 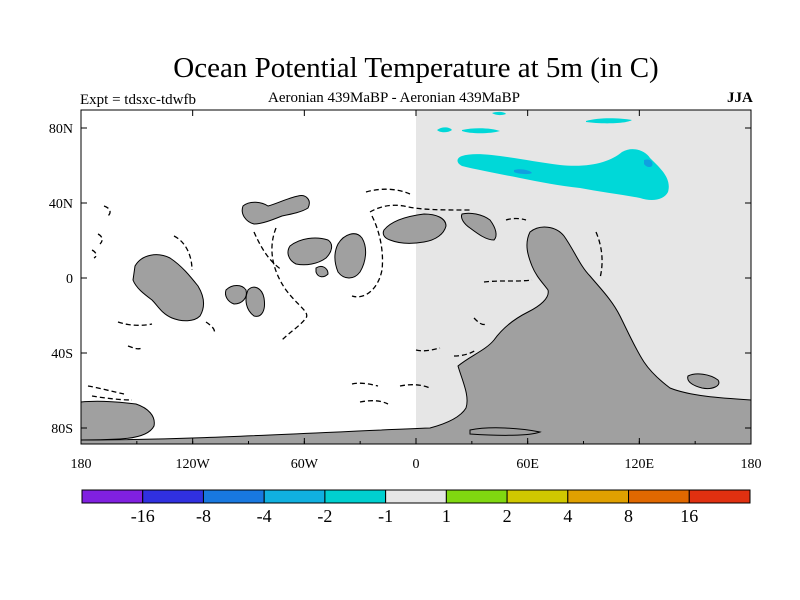 I want to click on x-tick-label: 120W, so click(x=193, y=464).